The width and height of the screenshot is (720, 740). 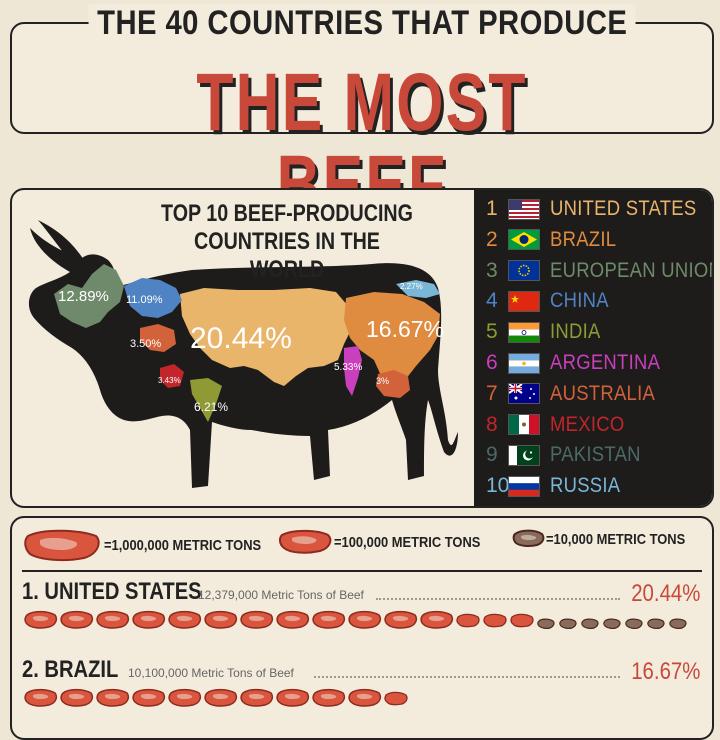 I want to click on rank-country-name: CHINA, so click(x=579, y=301).